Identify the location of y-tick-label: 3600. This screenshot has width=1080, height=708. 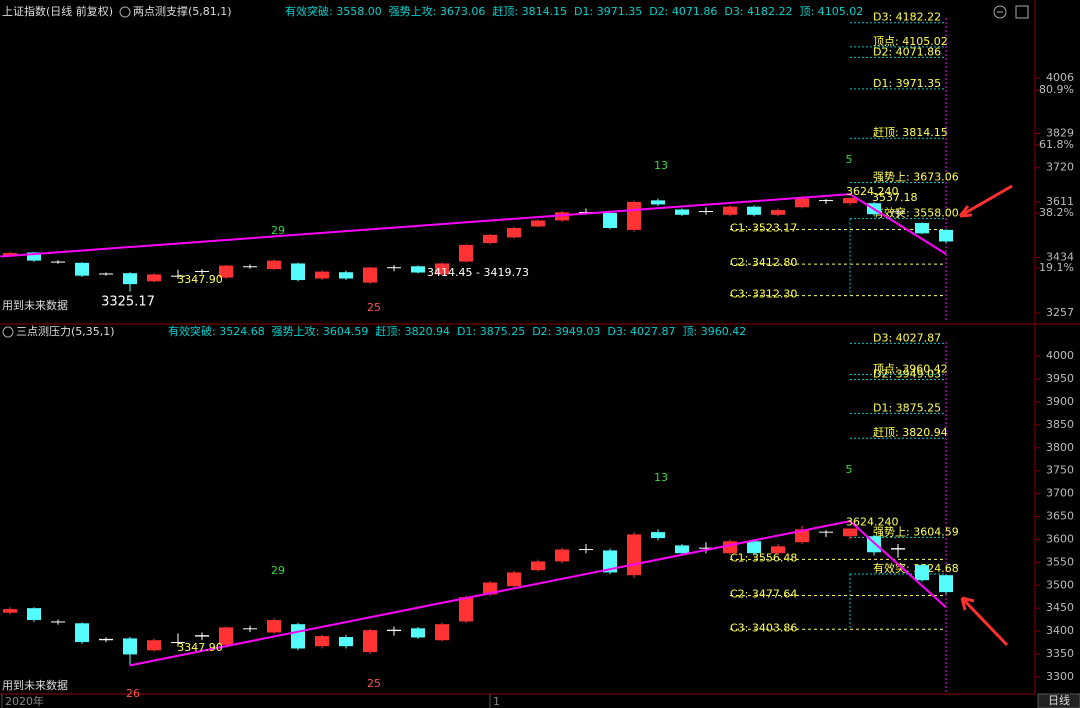
(1060, 538).